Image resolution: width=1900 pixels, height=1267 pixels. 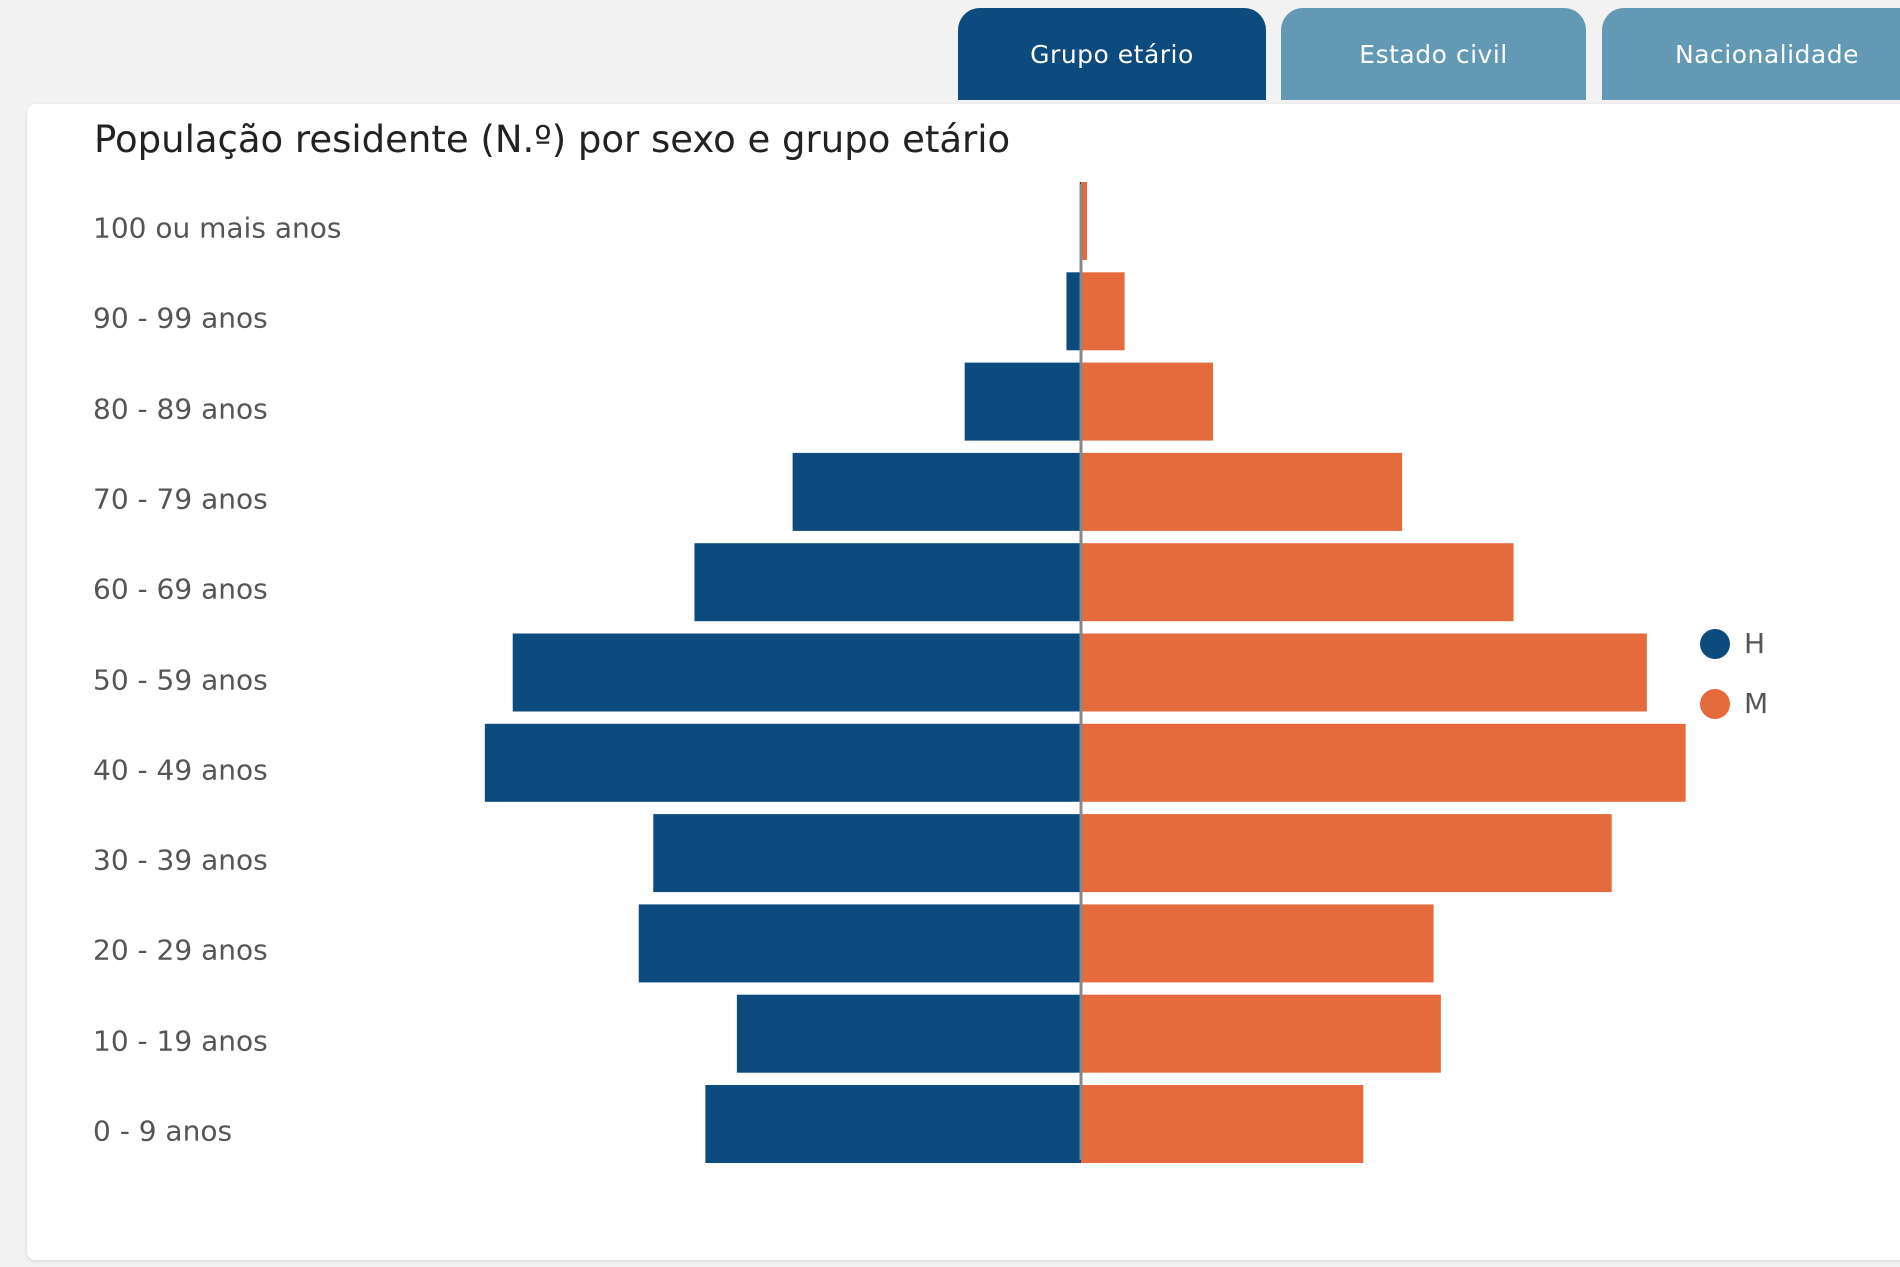 What do you see at coordinates (180, 499) in the screenshot?
I see `category-label: 70 - 79 anos` at bounding box center [180, 499].